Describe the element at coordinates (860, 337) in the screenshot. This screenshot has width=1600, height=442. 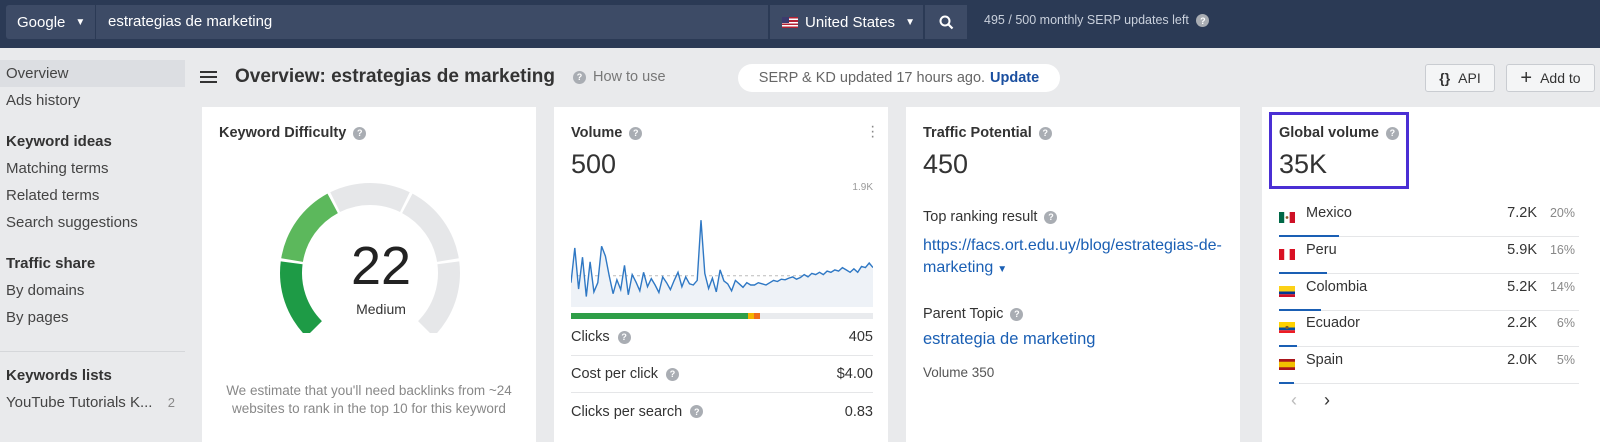
I see `clicks-value: 405` at that location.